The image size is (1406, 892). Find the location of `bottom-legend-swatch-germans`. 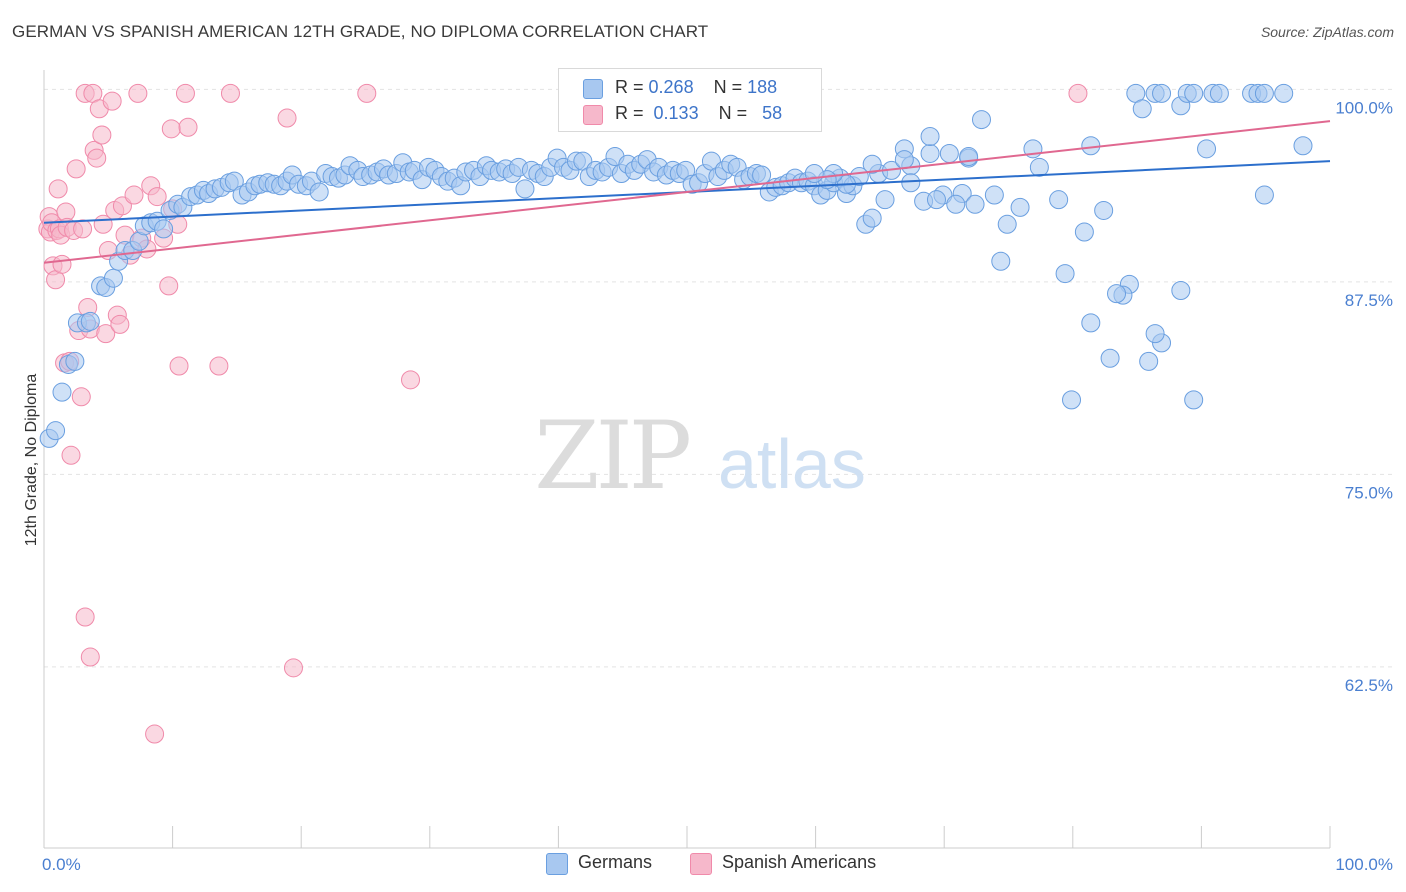

bottom-legend-swatch-germans is located at coordinates (557, 864).